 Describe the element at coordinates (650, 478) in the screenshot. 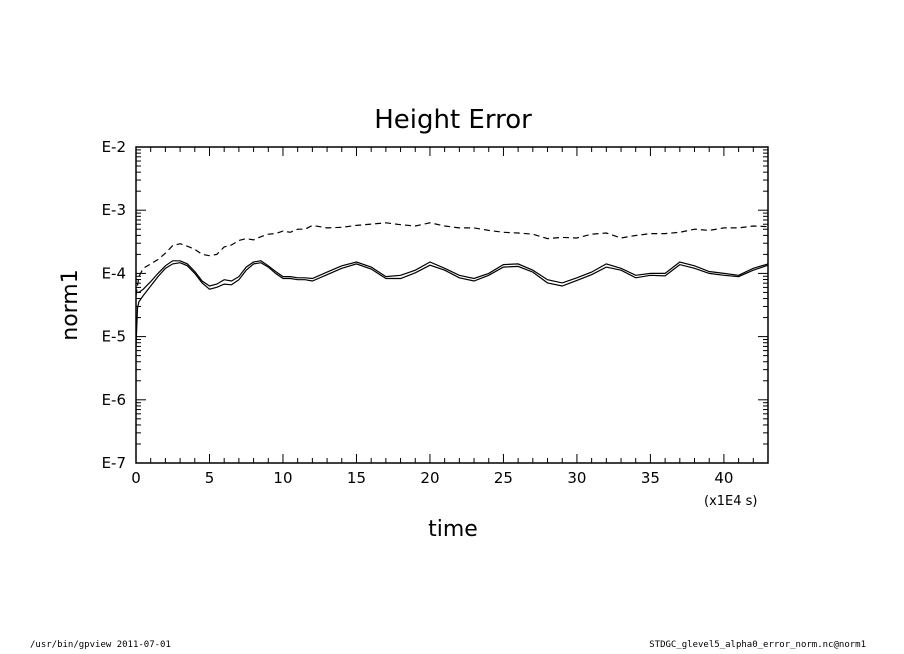

I see `x-tick-label: 35` at that location.